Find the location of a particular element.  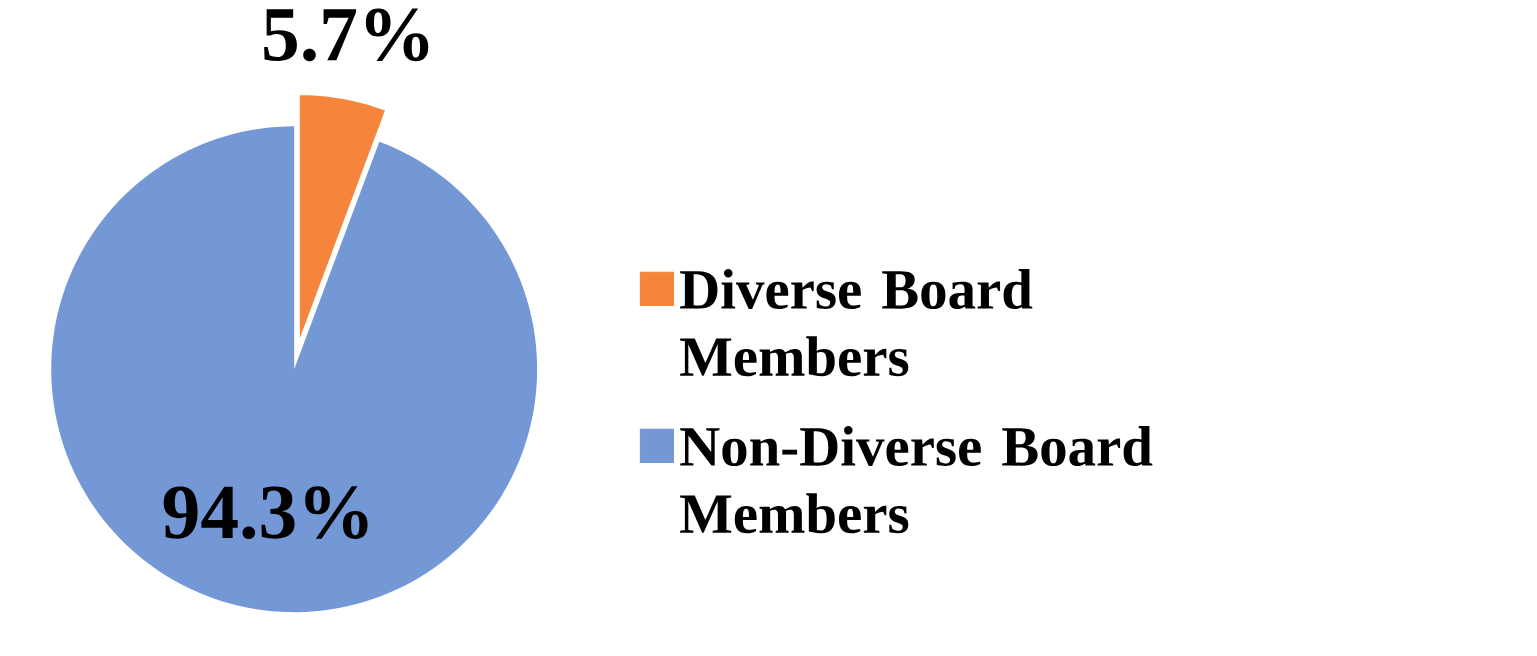

data-label: 94.3% is located at coordinates (265, 512).